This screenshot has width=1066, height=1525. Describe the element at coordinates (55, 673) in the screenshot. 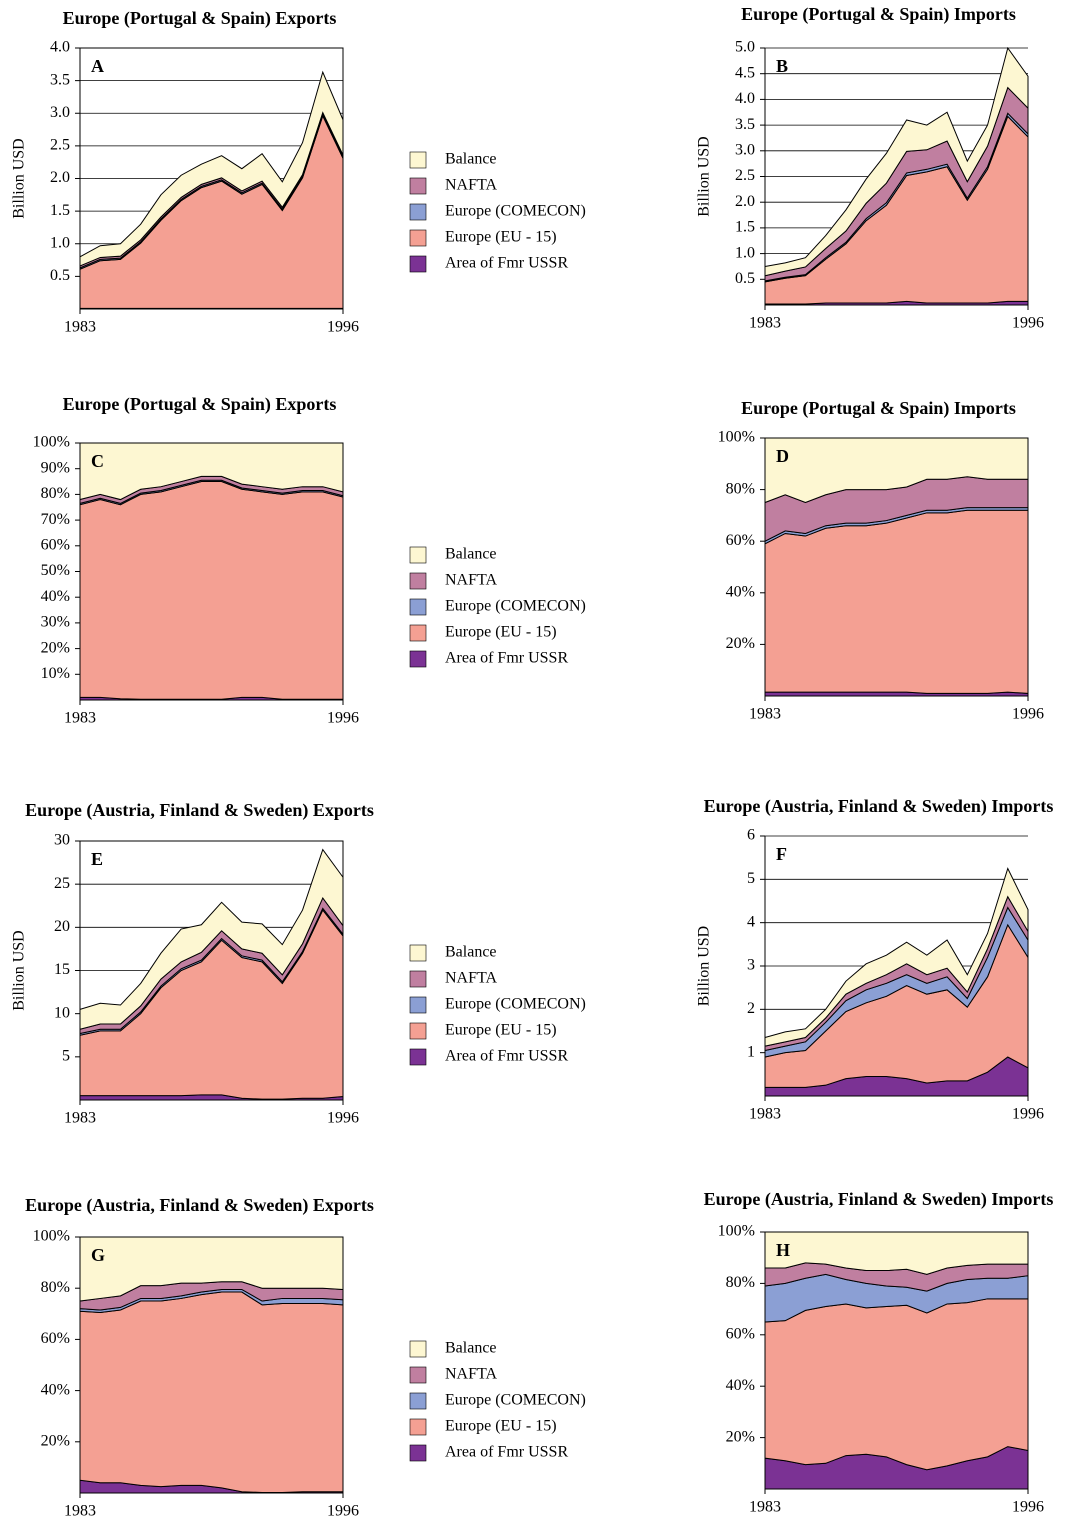

I see `y-tick-label: 10%` at that location.